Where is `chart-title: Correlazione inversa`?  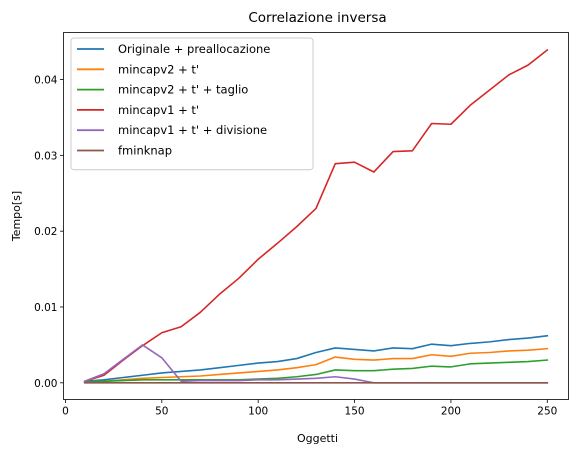
chart-title: Correlazione inversa is located at coordinates (317, 18).